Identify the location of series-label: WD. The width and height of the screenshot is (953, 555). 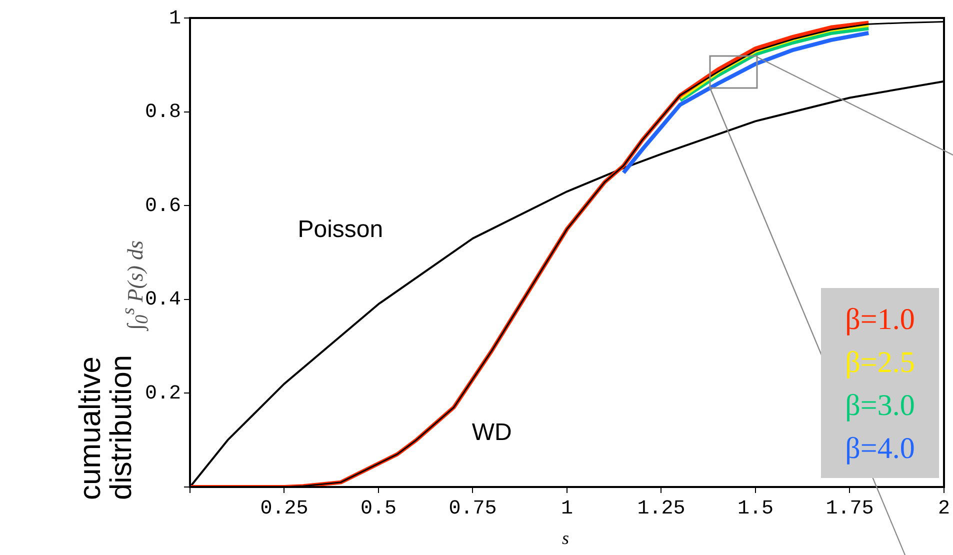
(492, 433).